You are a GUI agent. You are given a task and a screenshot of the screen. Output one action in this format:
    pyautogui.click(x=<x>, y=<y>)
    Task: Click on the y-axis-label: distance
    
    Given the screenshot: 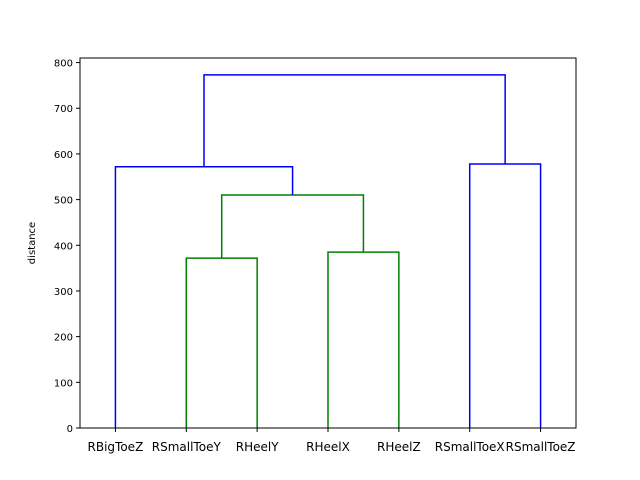 What is the action you would take?
    pyautogui.click(x=32, y=243)
    